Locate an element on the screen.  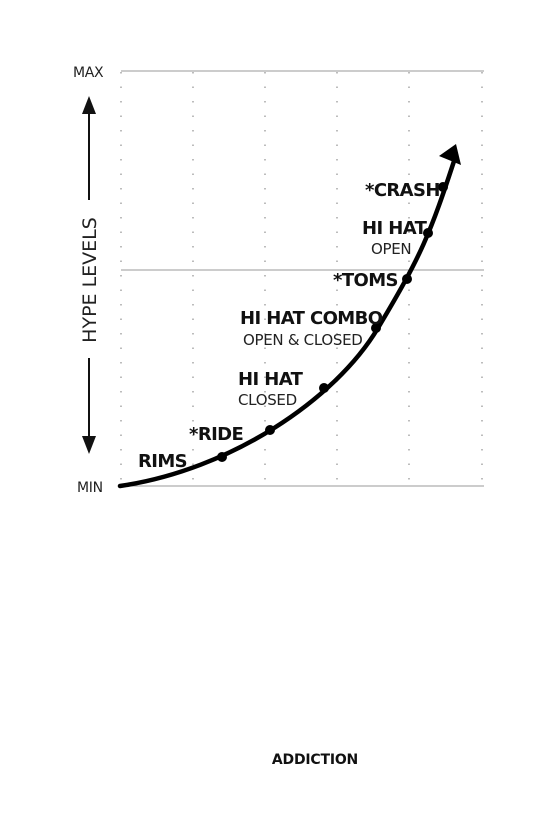
max-label: MAX is located at coordinates (88, 73).